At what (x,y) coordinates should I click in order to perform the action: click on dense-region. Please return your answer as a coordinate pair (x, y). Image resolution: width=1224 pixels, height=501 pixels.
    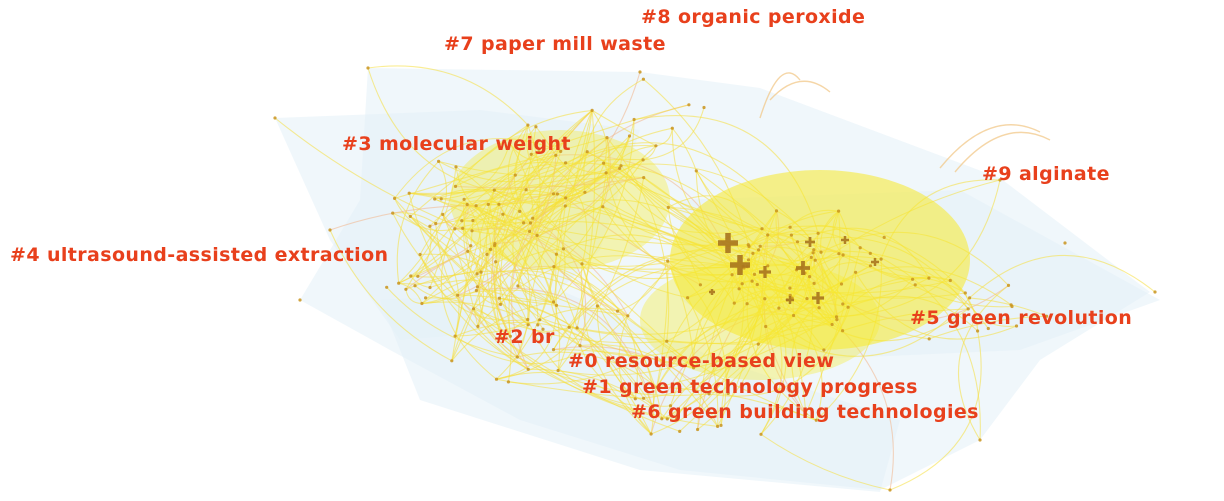
    Looking at the image, I should click on (560, 200).